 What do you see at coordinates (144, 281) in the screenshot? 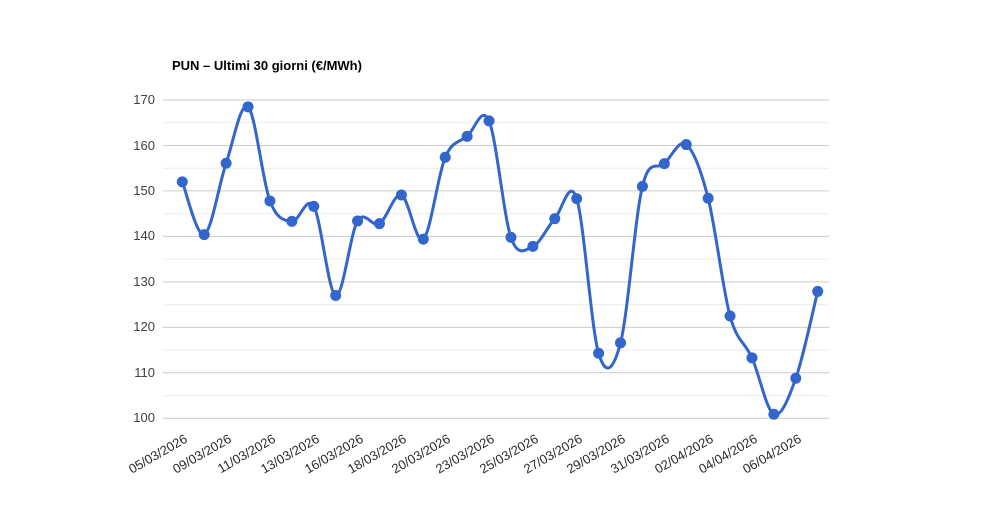
I see `y-axis-label: 130` at bounding box center [144, 281].